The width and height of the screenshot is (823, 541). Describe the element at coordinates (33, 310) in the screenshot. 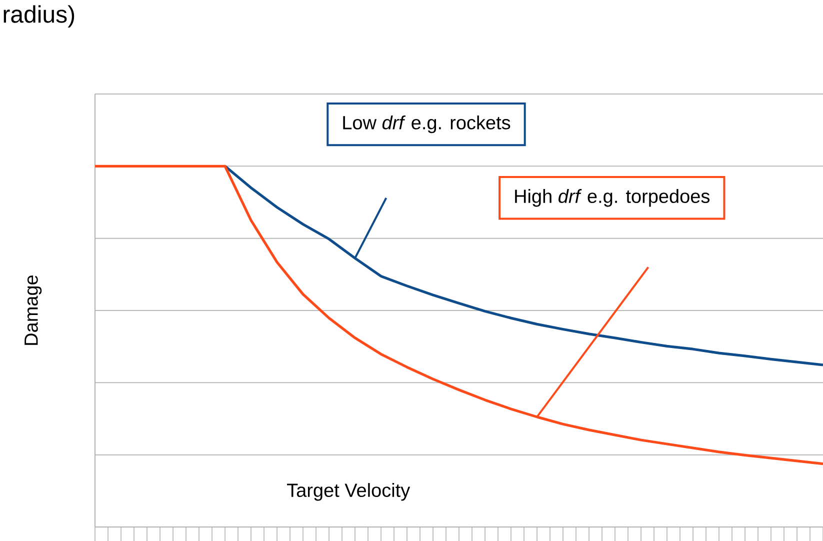

I see `y-axis-title: Damage` at that location.